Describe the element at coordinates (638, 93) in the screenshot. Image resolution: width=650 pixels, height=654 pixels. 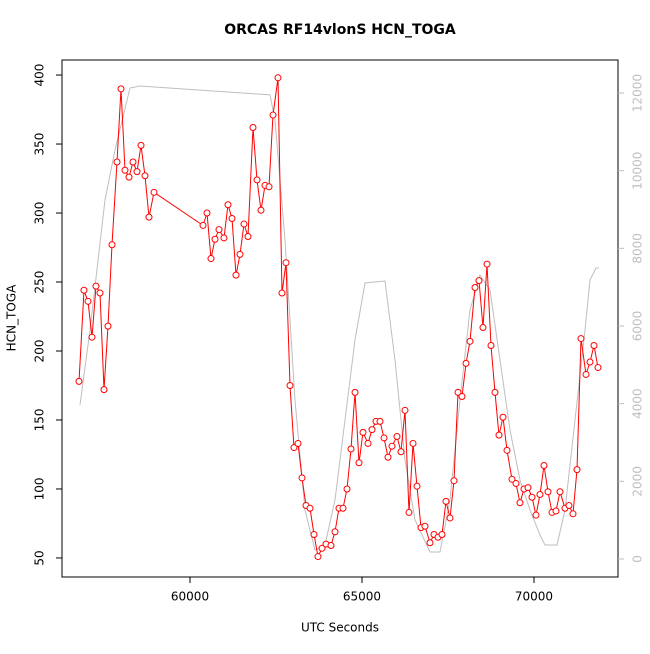
I see `y2-tick-label: 12000` at that location.